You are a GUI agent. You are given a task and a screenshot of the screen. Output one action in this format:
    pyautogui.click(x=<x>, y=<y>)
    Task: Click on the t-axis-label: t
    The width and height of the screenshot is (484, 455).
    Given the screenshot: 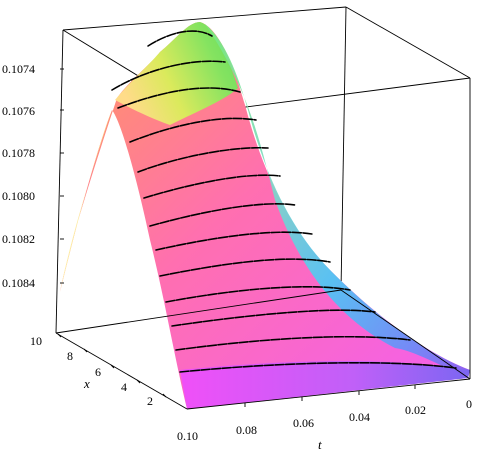 What is the action you would take?
    pyautogui.click(x=320, y=444)
    